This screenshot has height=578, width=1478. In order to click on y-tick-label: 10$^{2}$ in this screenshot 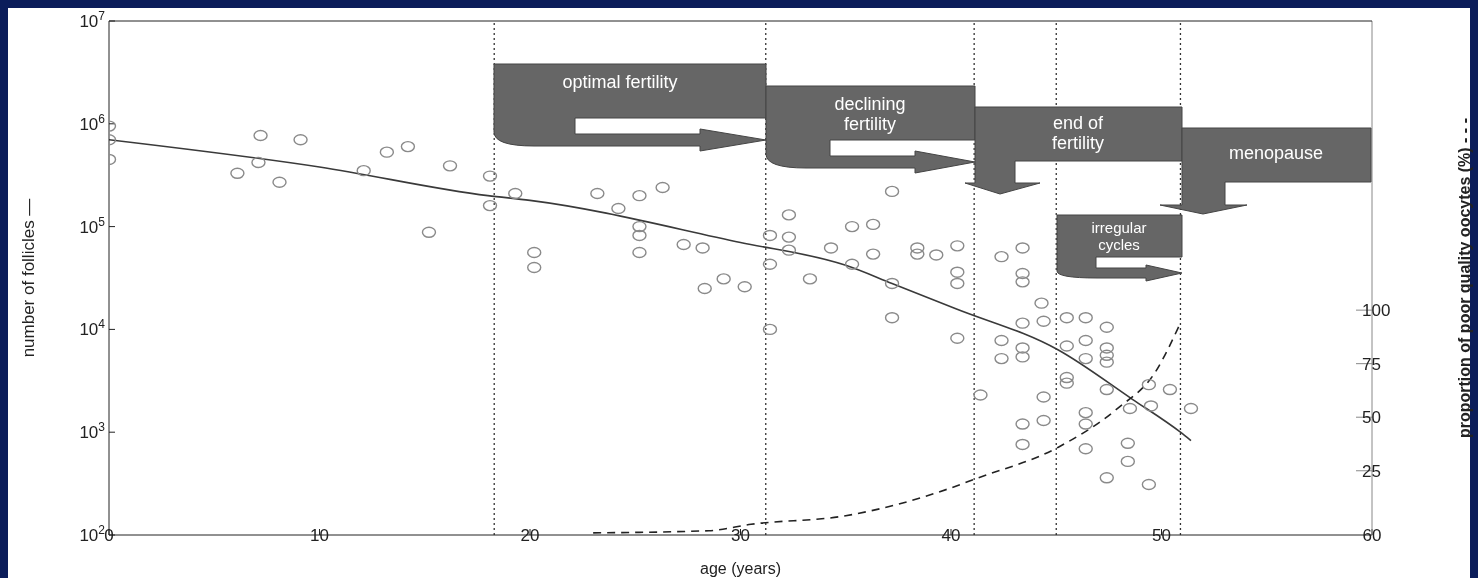, I will do `click(92, 534)`.